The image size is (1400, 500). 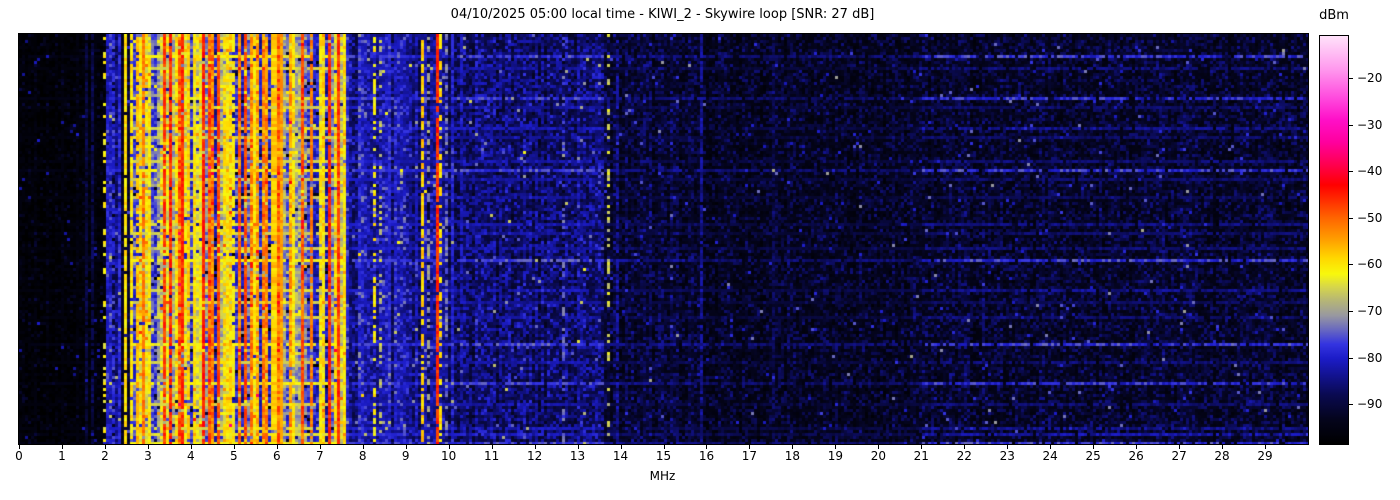 What do you see at coordinates (1136, 456) in the screenshot?
I see `x-tick-label: 26` at bounding box center [1136, 456].